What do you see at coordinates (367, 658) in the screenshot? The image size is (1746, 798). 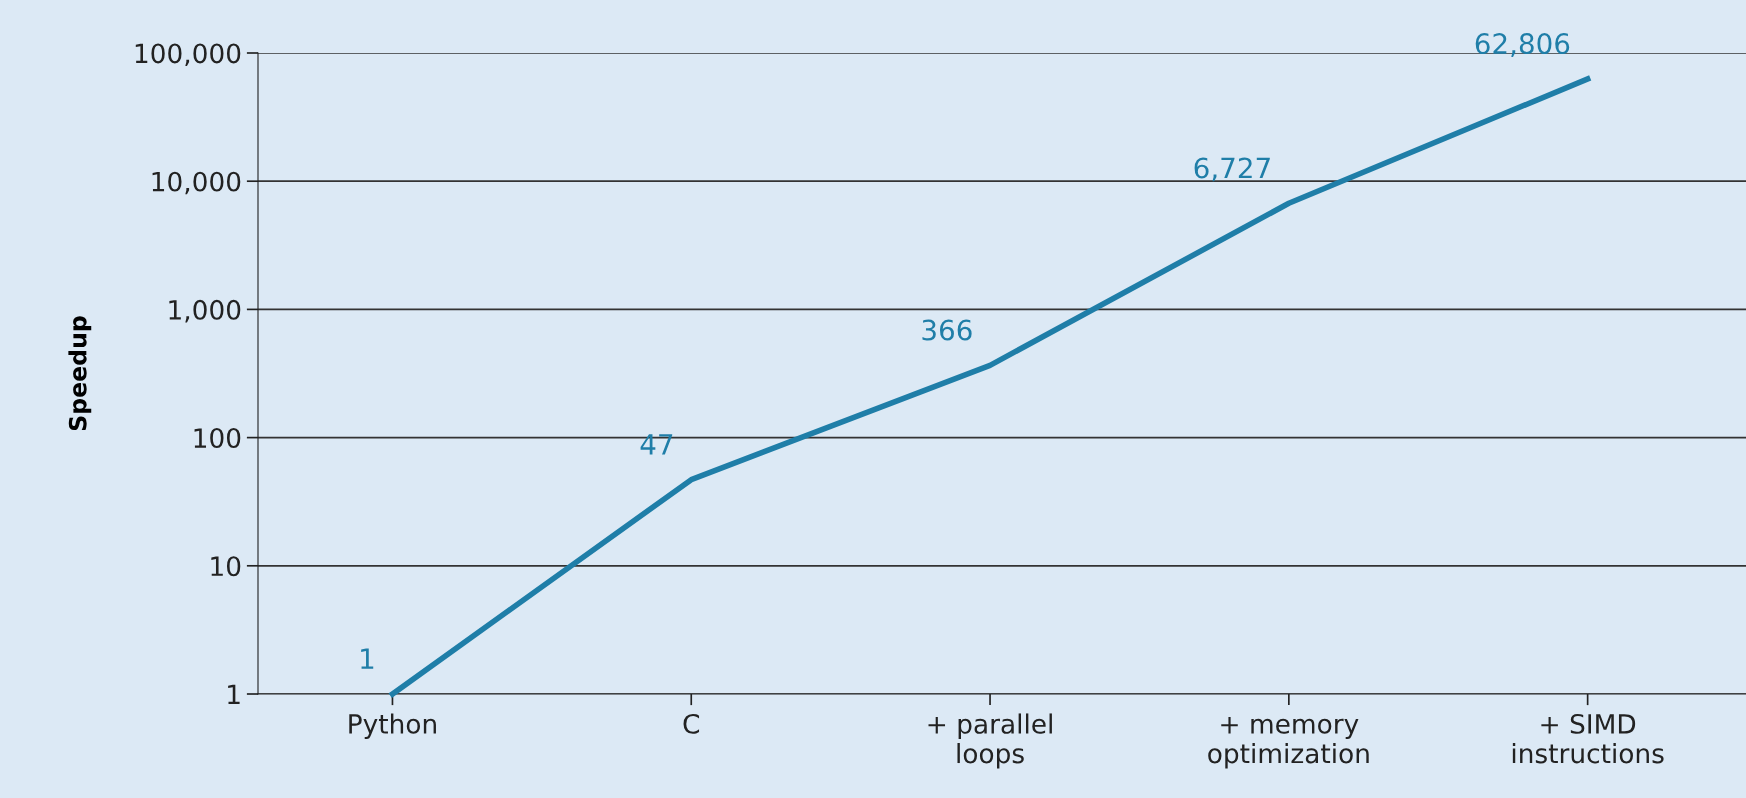 I see `data-label: 1` at bounding box center [367, 658].